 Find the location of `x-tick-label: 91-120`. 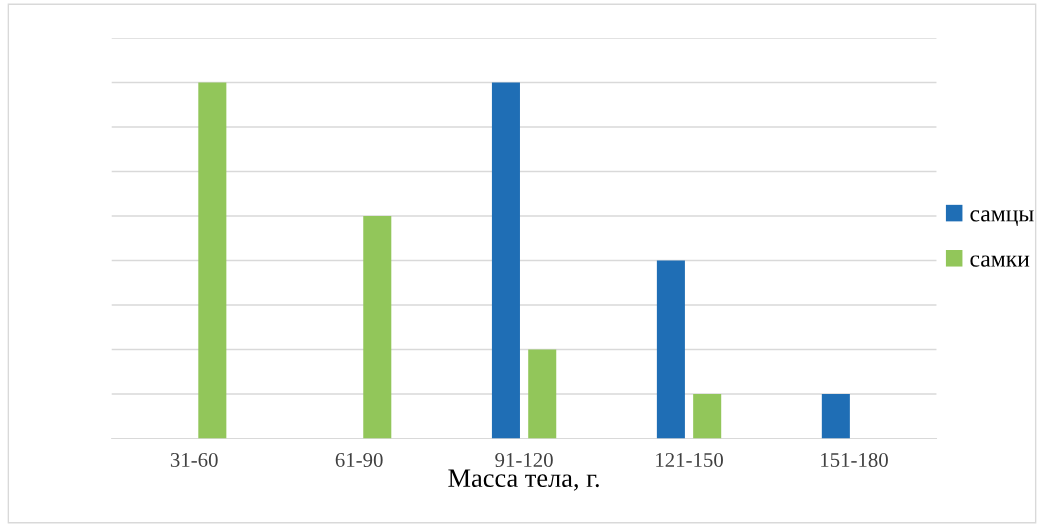

x-tick-label: 91-120 is located at coordinates (524, 460).